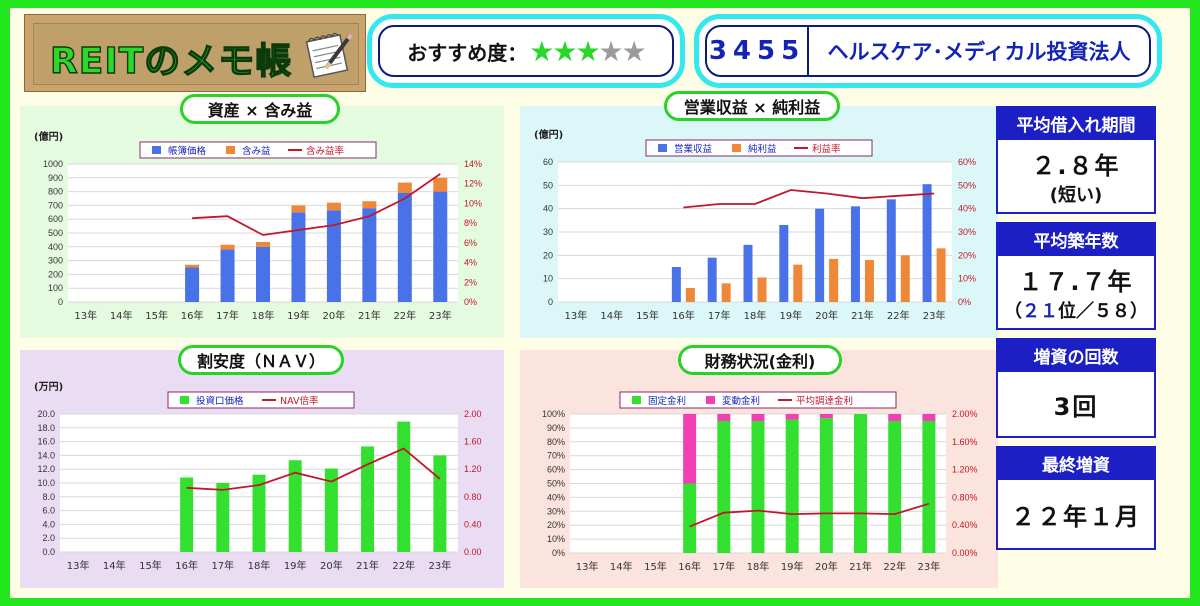  What do you see at coordinates (220, 401) in the screenshot?
I see `legend-label: 投資口価格` at bounding box center [220, 401].